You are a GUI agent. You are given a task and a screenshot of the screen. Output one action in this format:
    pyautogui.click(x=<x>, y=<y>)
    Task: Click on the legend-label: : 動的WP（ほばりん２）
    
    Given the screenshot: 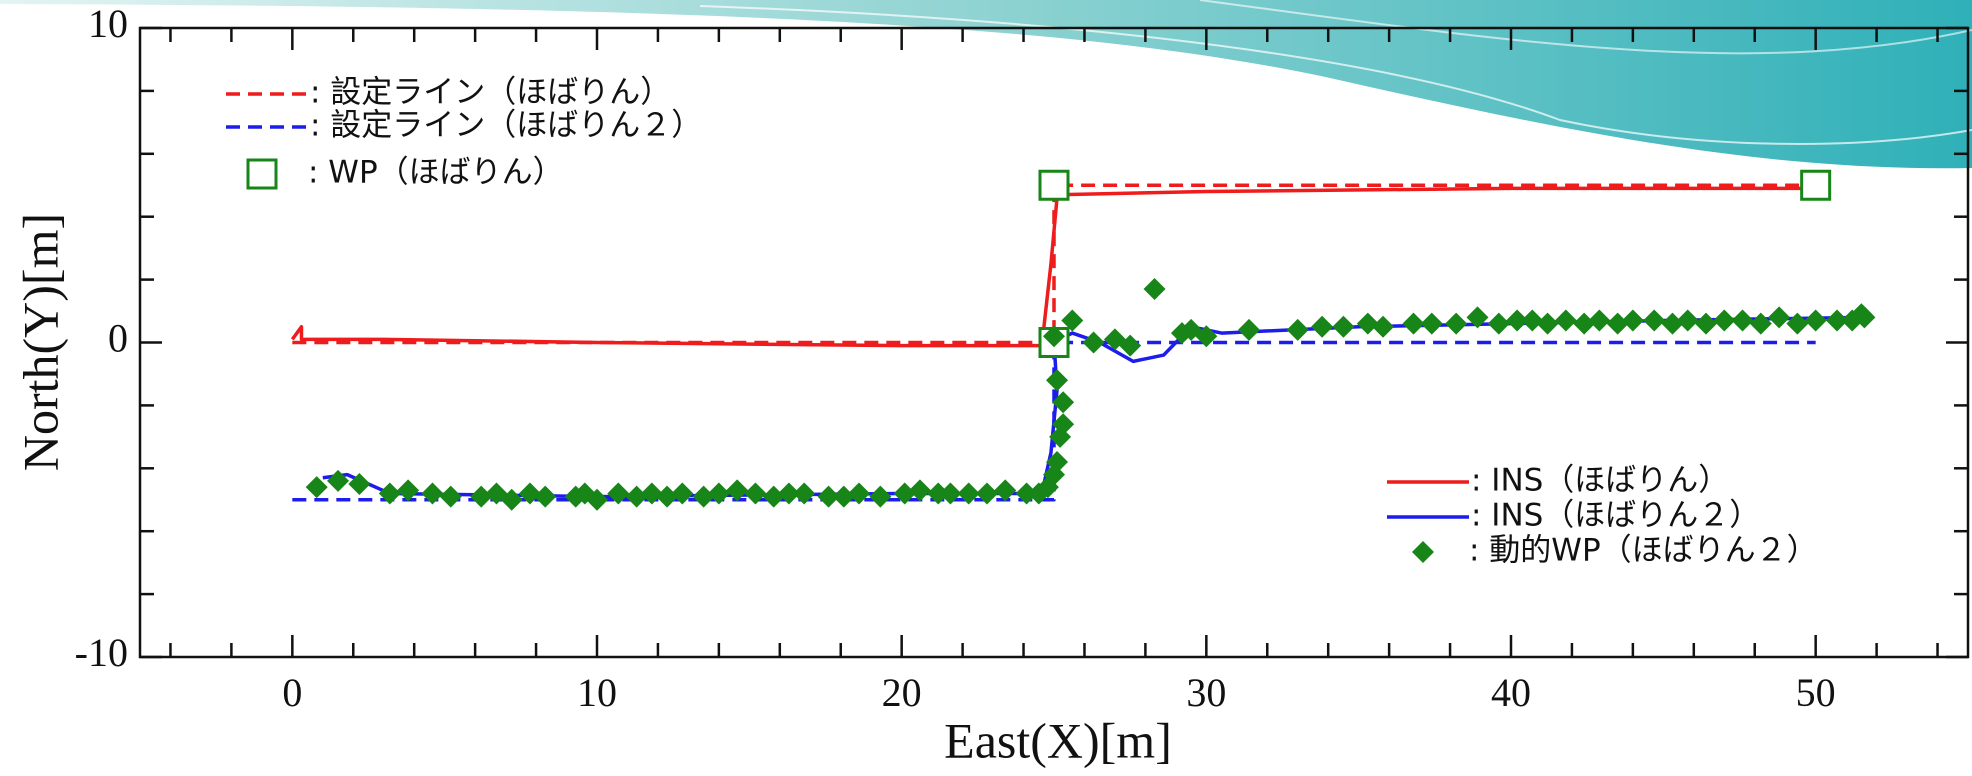 What is the action you would take?
    pyautogui.click(x=1643, y=551)
    